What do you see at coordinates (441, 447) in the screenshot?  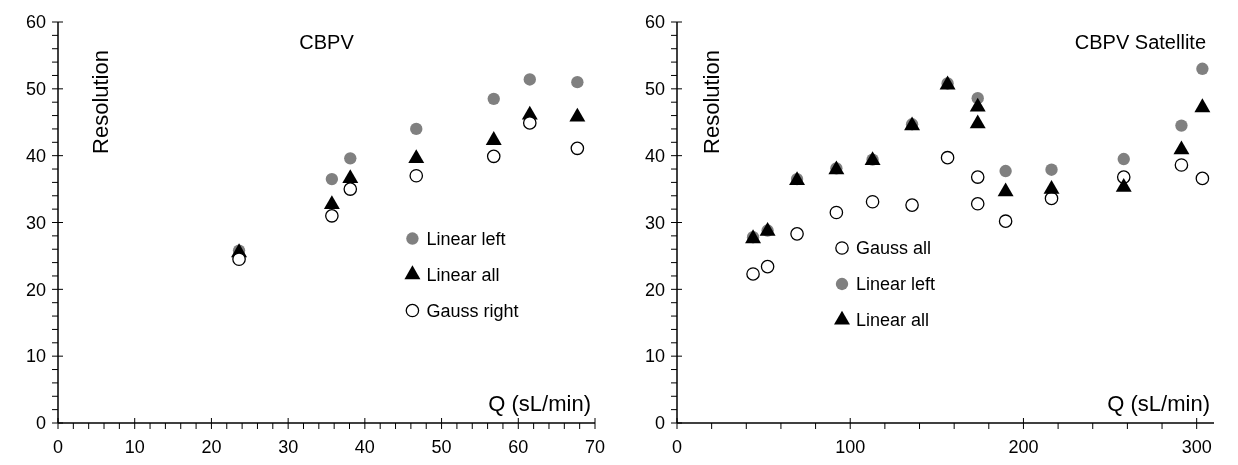 I see `x-tick-label: 50` at bounding box center [441, 447].